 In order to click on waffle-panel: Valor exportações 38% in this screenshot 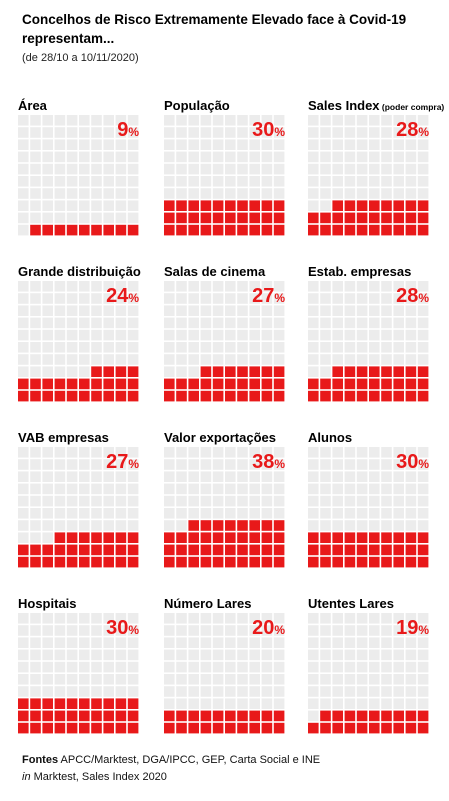, I will do `click(226, 505)`.